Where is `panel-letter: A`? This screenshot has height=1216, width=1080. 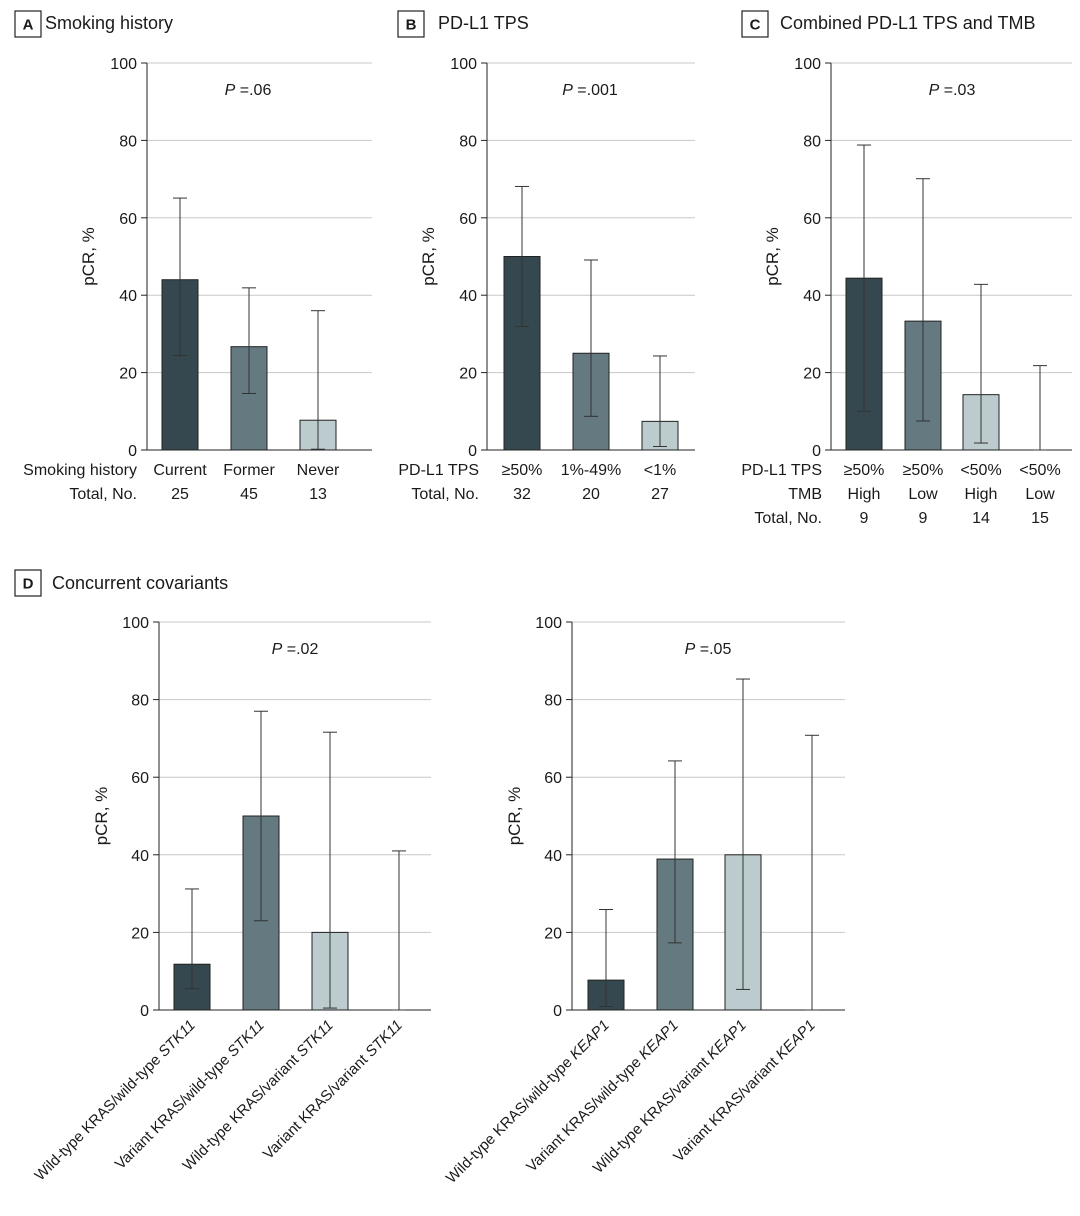
panel-letter: A is located at coordinates (28, 25).